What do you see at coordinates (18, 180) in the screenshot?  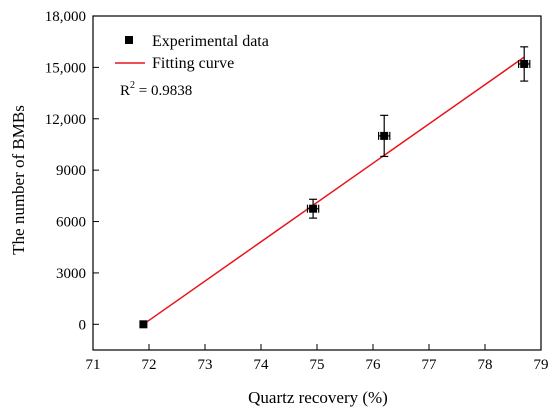 I see `y-axis-label: The number of BMBs` at bounding box center [18, 180].